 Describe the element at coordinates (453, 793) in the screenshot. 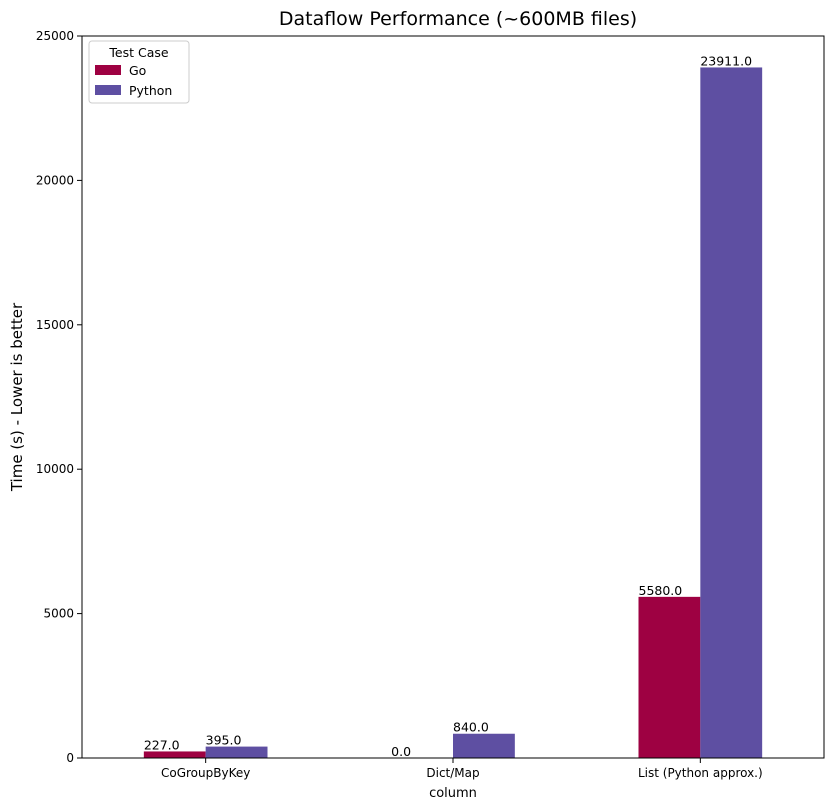

I see `x-axis-label: column` at that location.